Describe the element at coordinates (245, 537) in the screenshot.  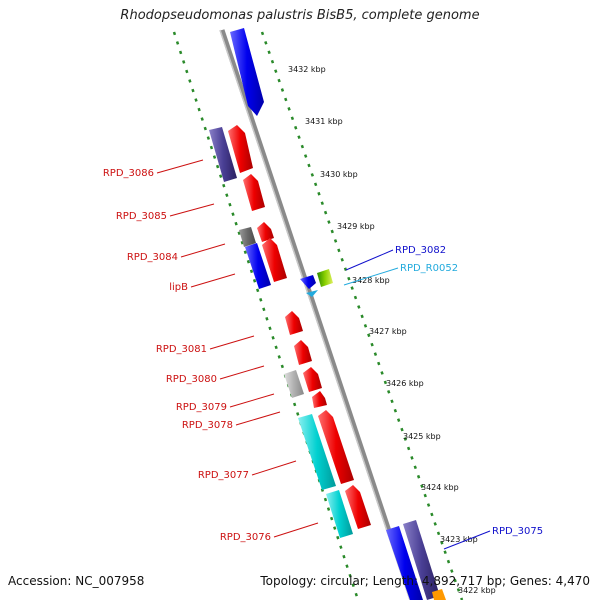
I see `gene-label: RPD_3076` at that location.